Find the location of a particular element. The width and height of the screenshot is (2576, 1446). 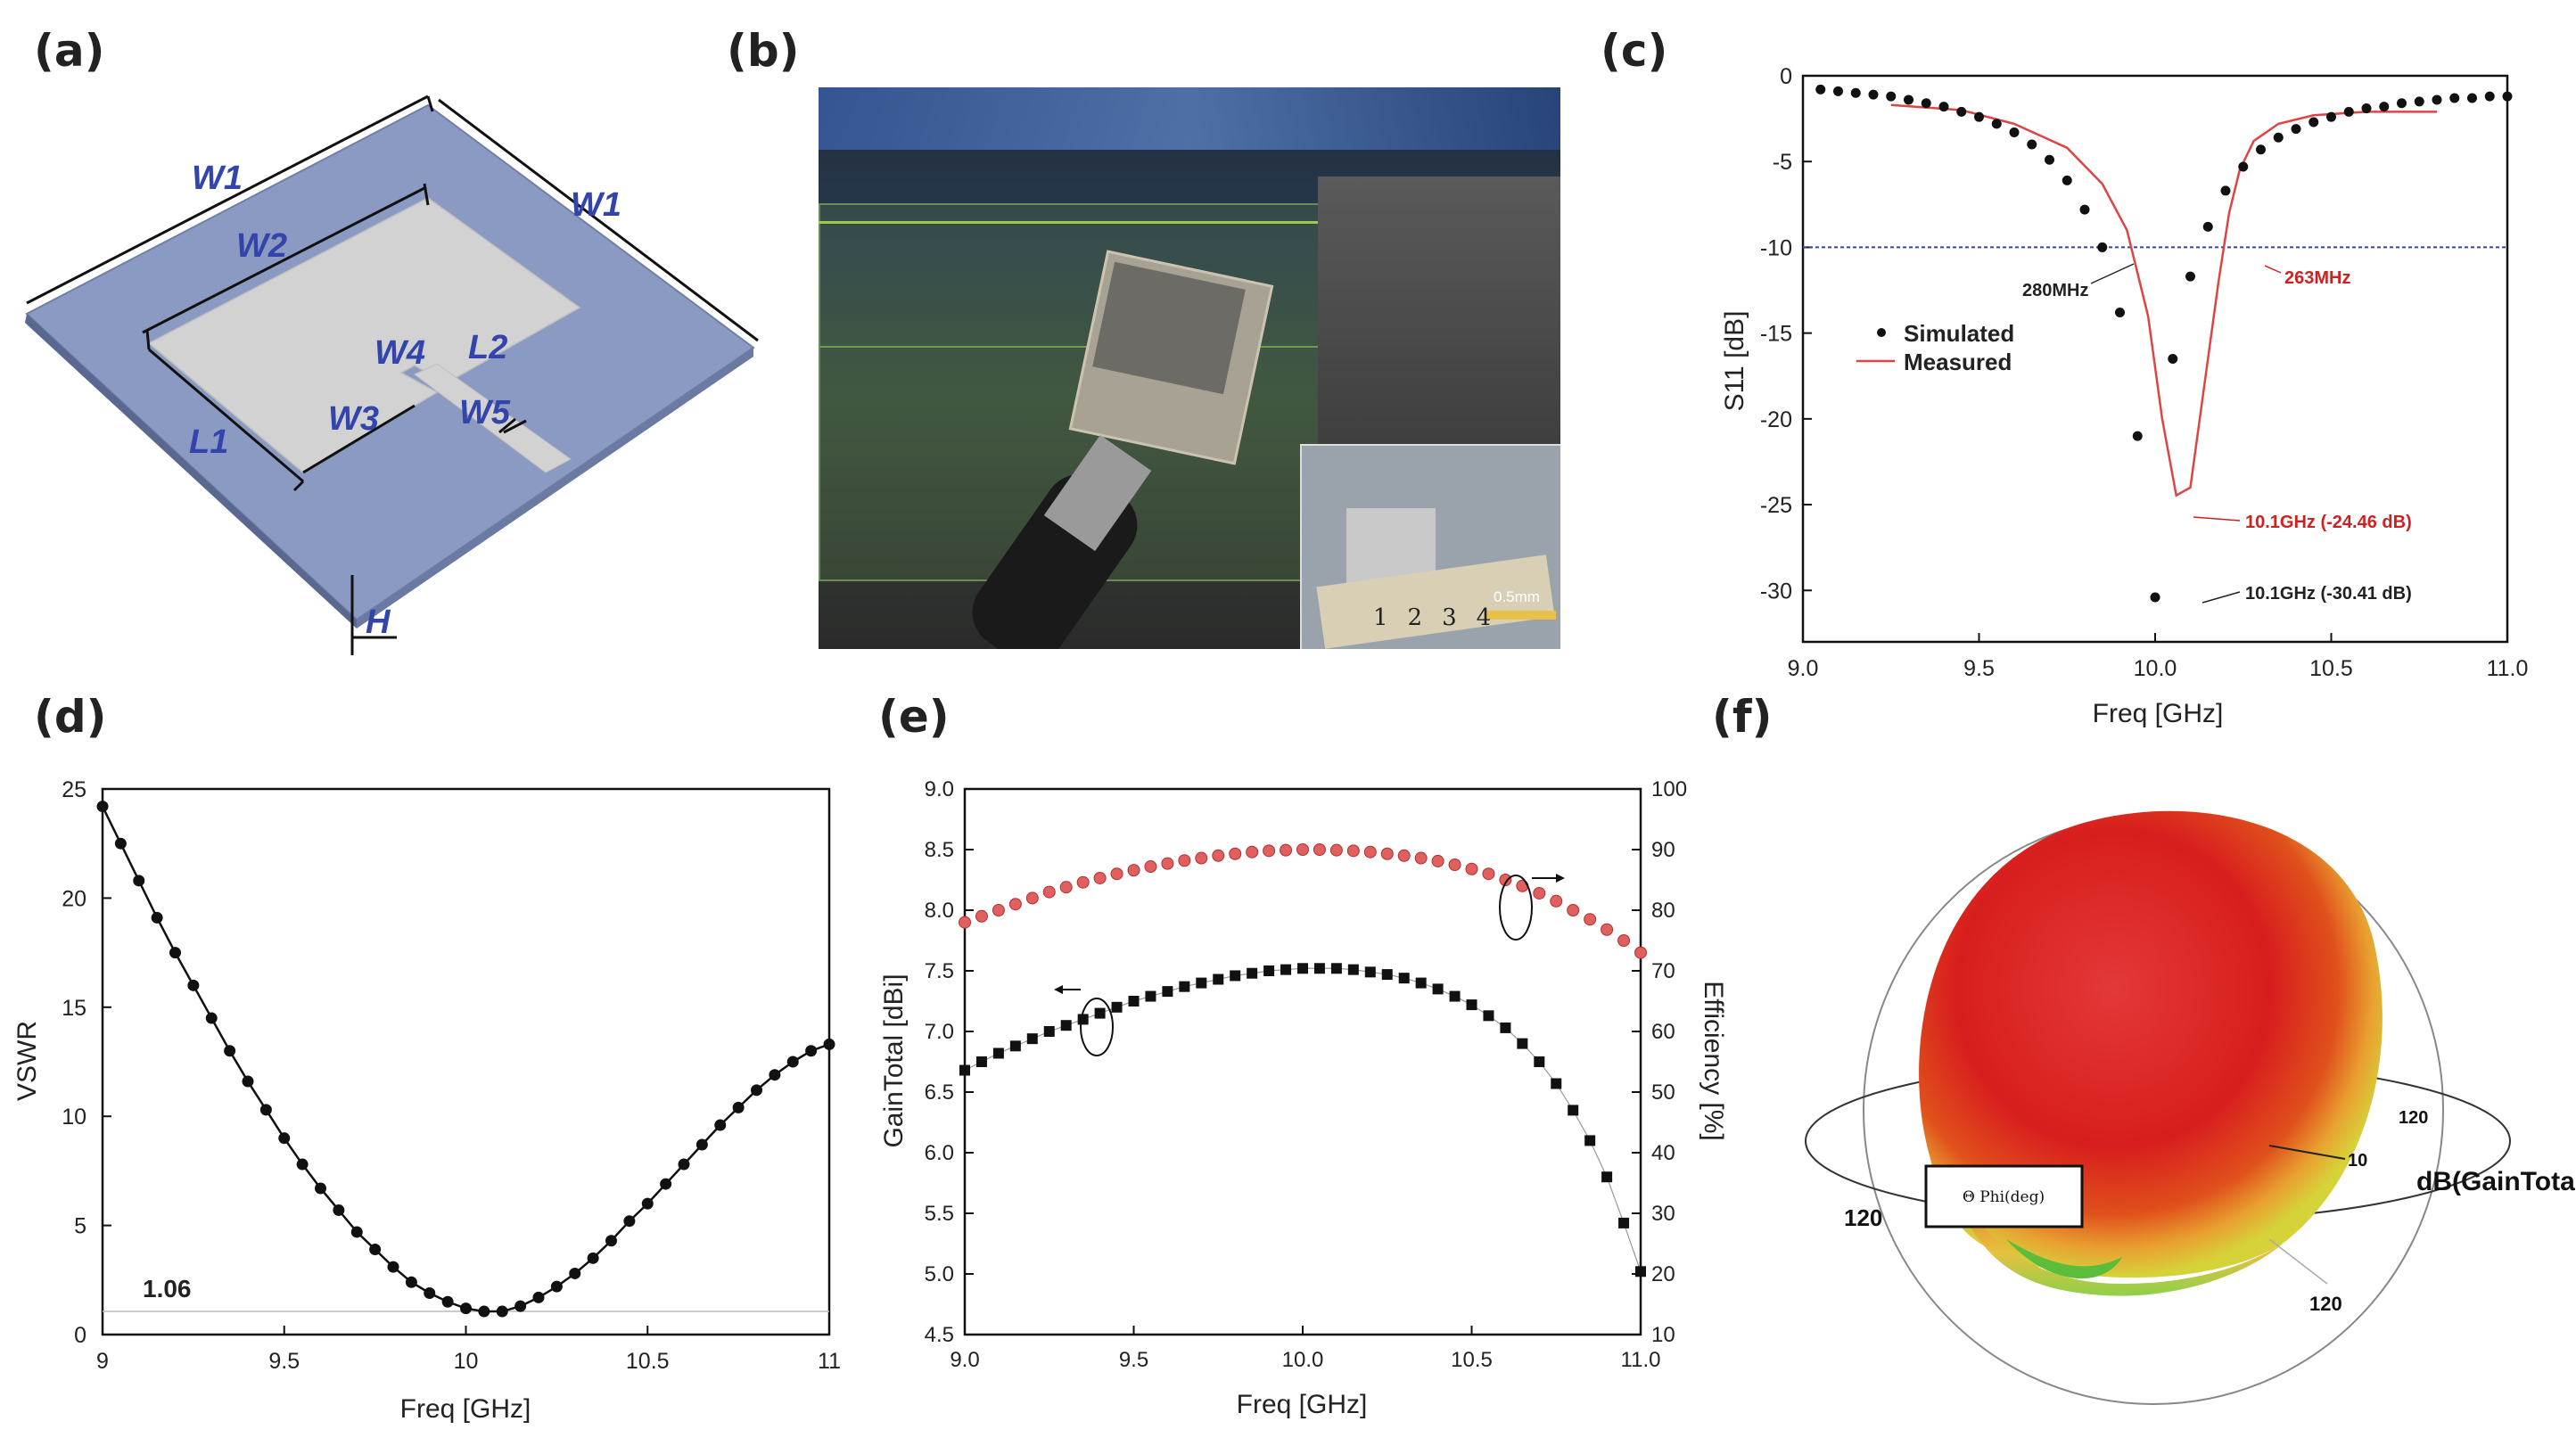

vswr-ytick-label: 10 is located at coordinates (74, 1117).